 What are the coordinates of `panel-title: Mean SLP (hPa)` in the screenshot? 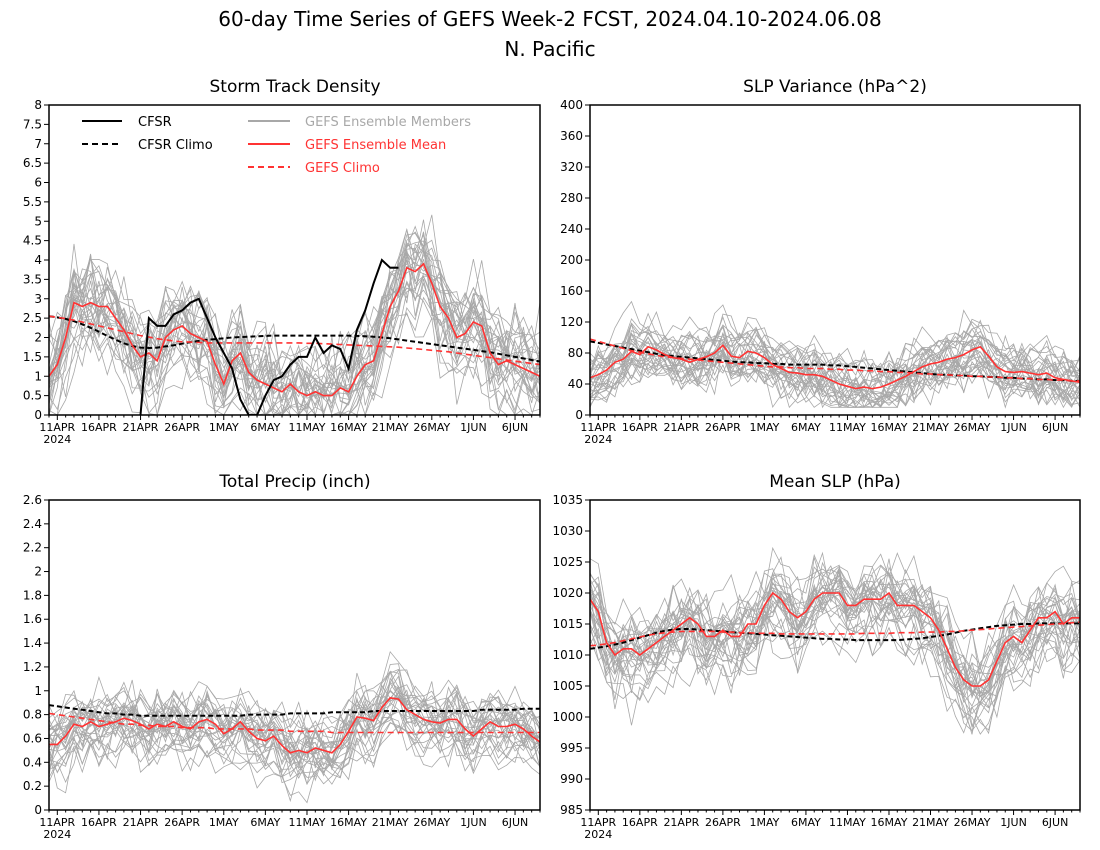 It's located at (835, 482).